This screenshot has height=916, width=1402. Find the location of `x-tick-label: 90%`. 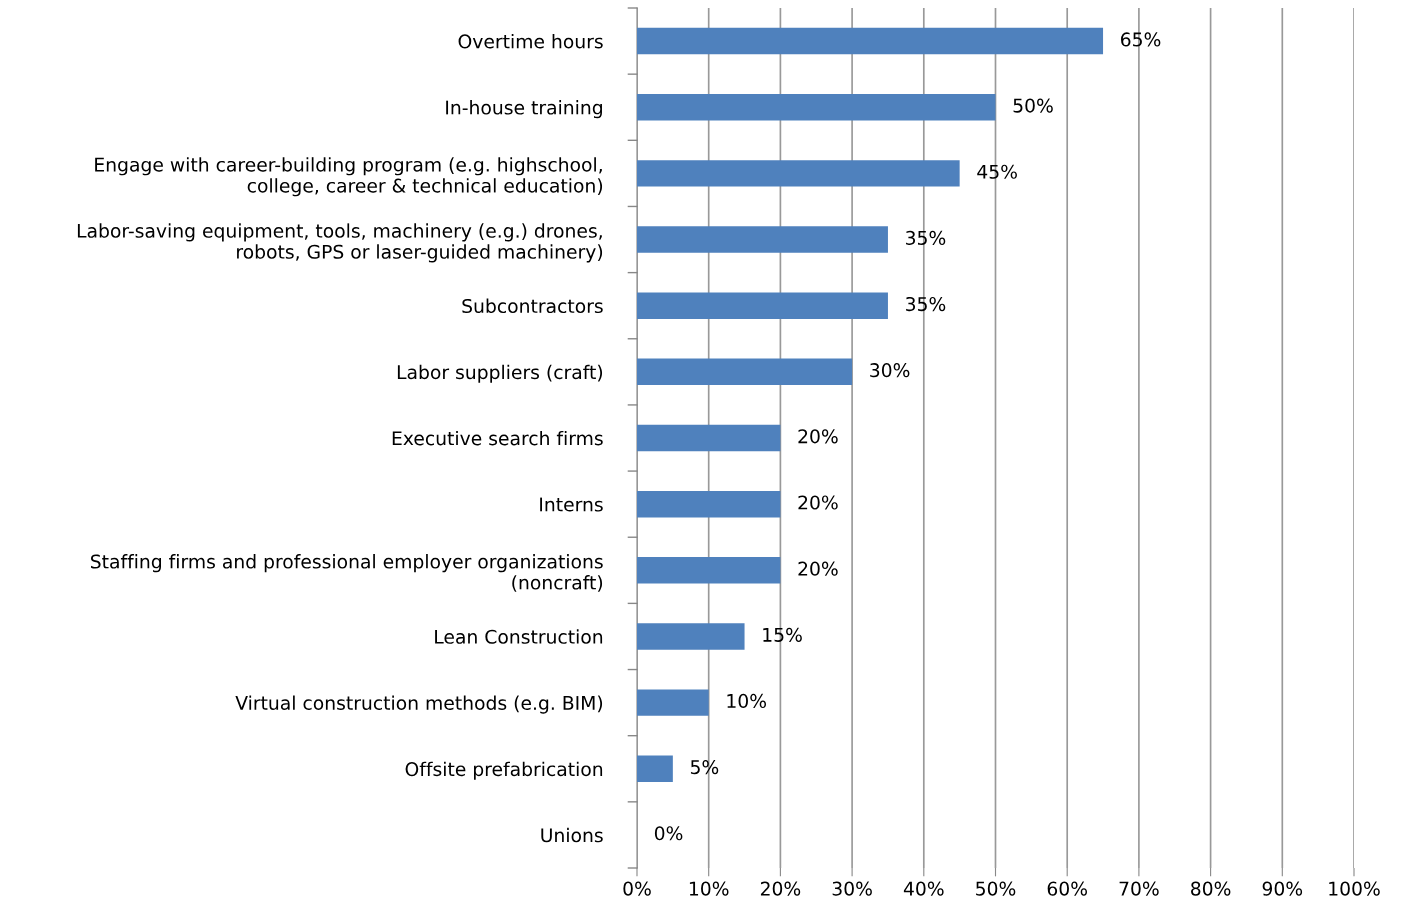

x-tick-label: 90% is located at coordinates (1282, 888).